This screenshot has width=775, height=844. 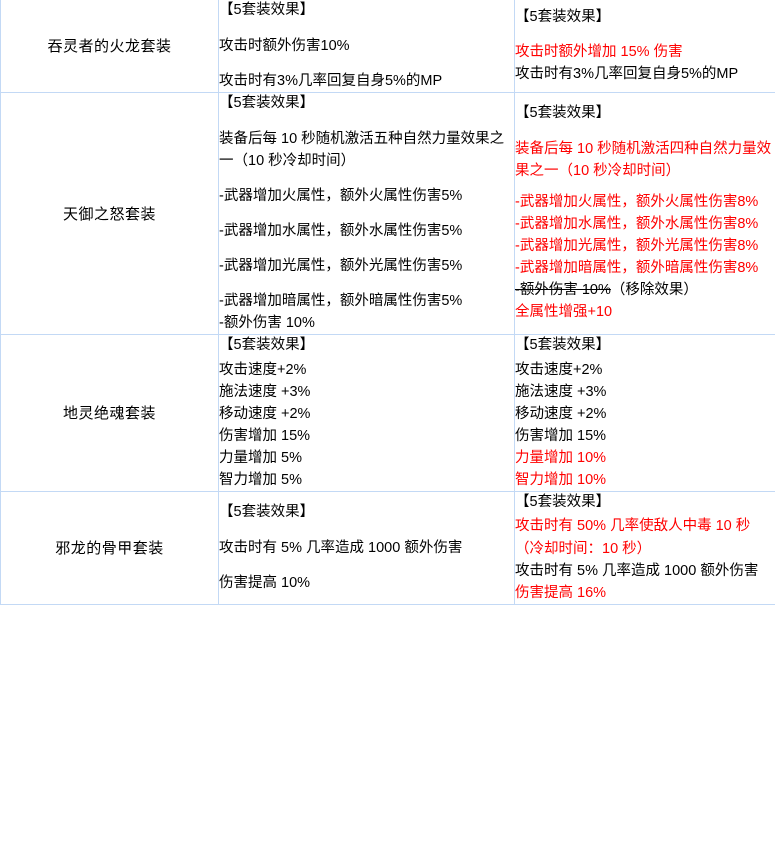 What do you see at coordinates (643, 160) in the screenshot?
I see `effect-line: 装备后每 10 秒随机激活四种自然力量效果之一（10 秒冷却时间）` at bounding box center [643, 160].